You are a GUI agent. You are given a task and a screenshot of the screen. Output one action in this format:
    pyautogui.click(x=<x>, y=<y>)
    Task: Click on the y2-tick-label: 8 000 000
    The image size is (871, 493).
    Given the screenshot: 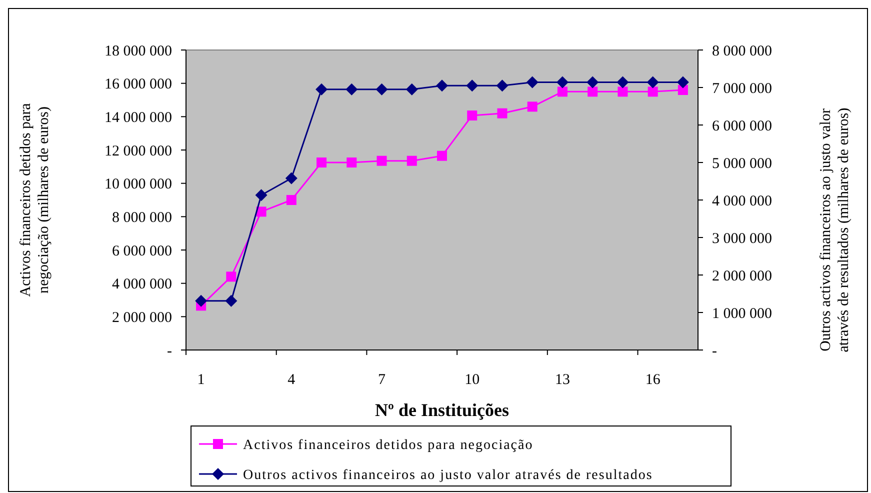 What is the action you would take?
    pyautogui.click(x=742, y=51)
    